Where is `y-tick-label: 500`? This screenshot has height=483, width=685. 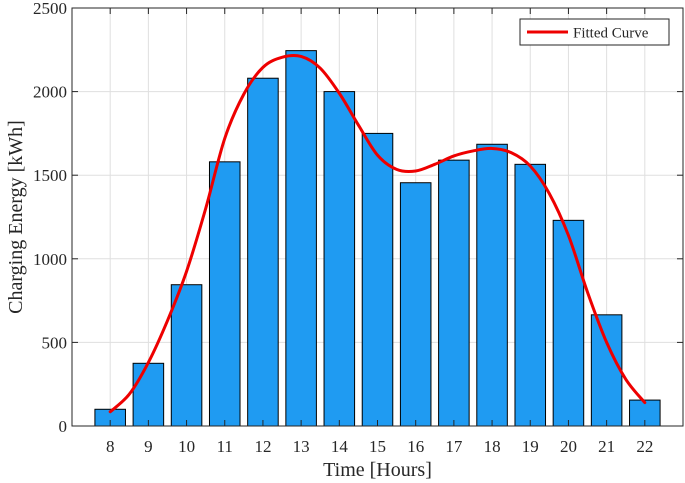 y-tick-label: 500 is located at coordinates (55, 342).